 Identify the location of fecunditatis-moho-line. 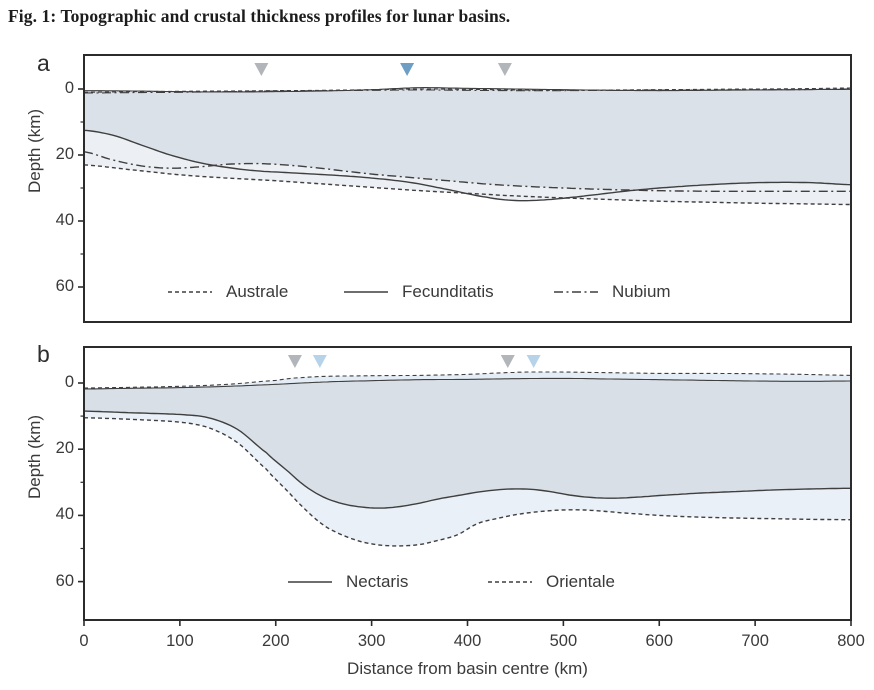
(467, 165).